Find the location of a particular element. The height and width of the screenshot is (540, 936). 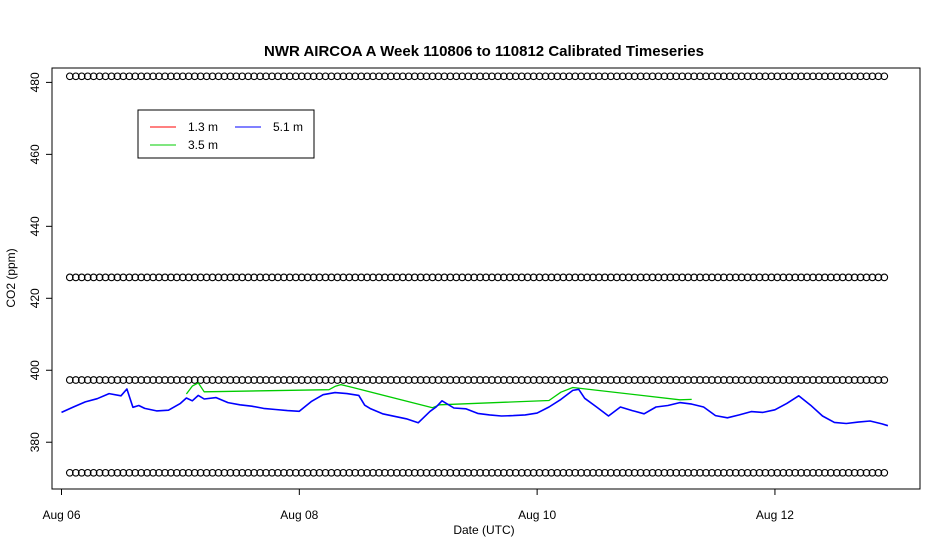

legend: 1.3 m 3.5 m 5.1 m is located at coordinates (226, 134).